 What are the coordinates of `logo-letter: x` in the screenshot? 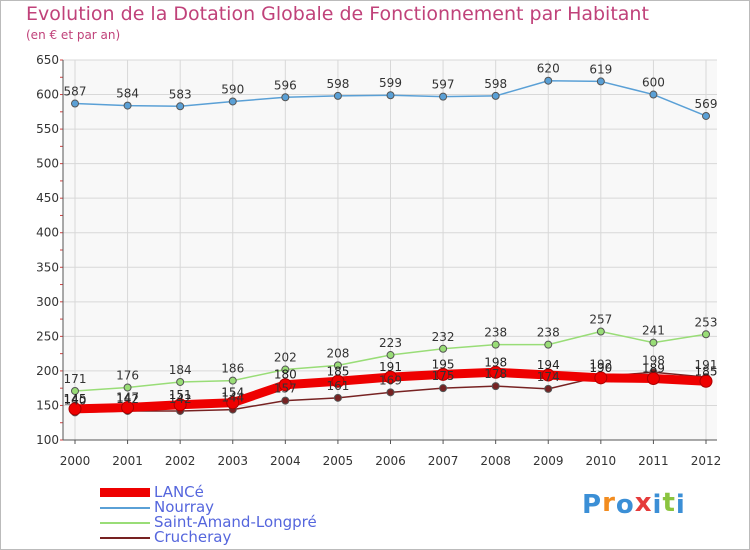 It's located at (643, 503).